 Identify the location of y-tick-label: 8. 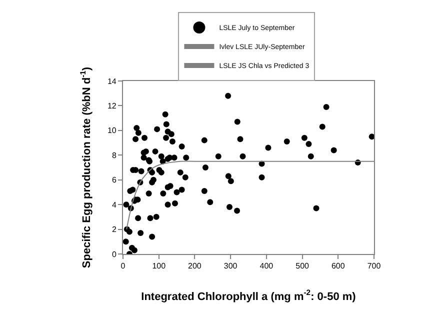
(114, 155).